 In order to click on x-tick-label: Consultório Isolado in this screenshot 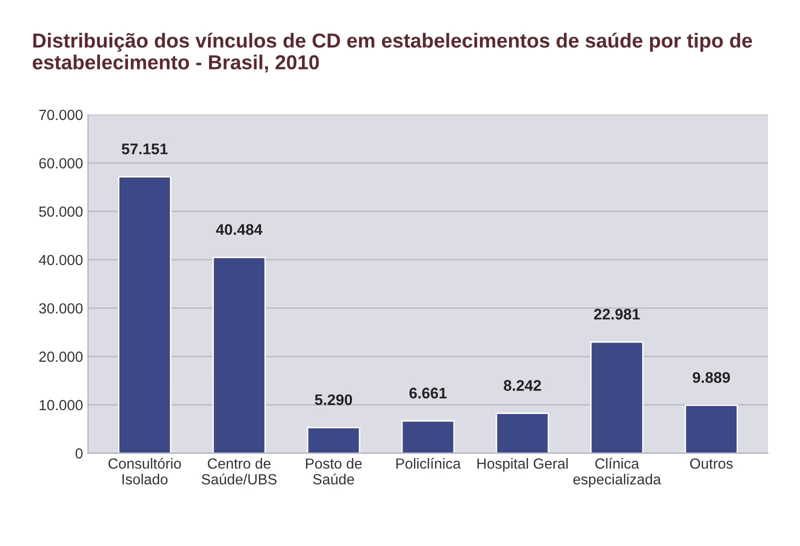, I will do `click(144, 471)`.